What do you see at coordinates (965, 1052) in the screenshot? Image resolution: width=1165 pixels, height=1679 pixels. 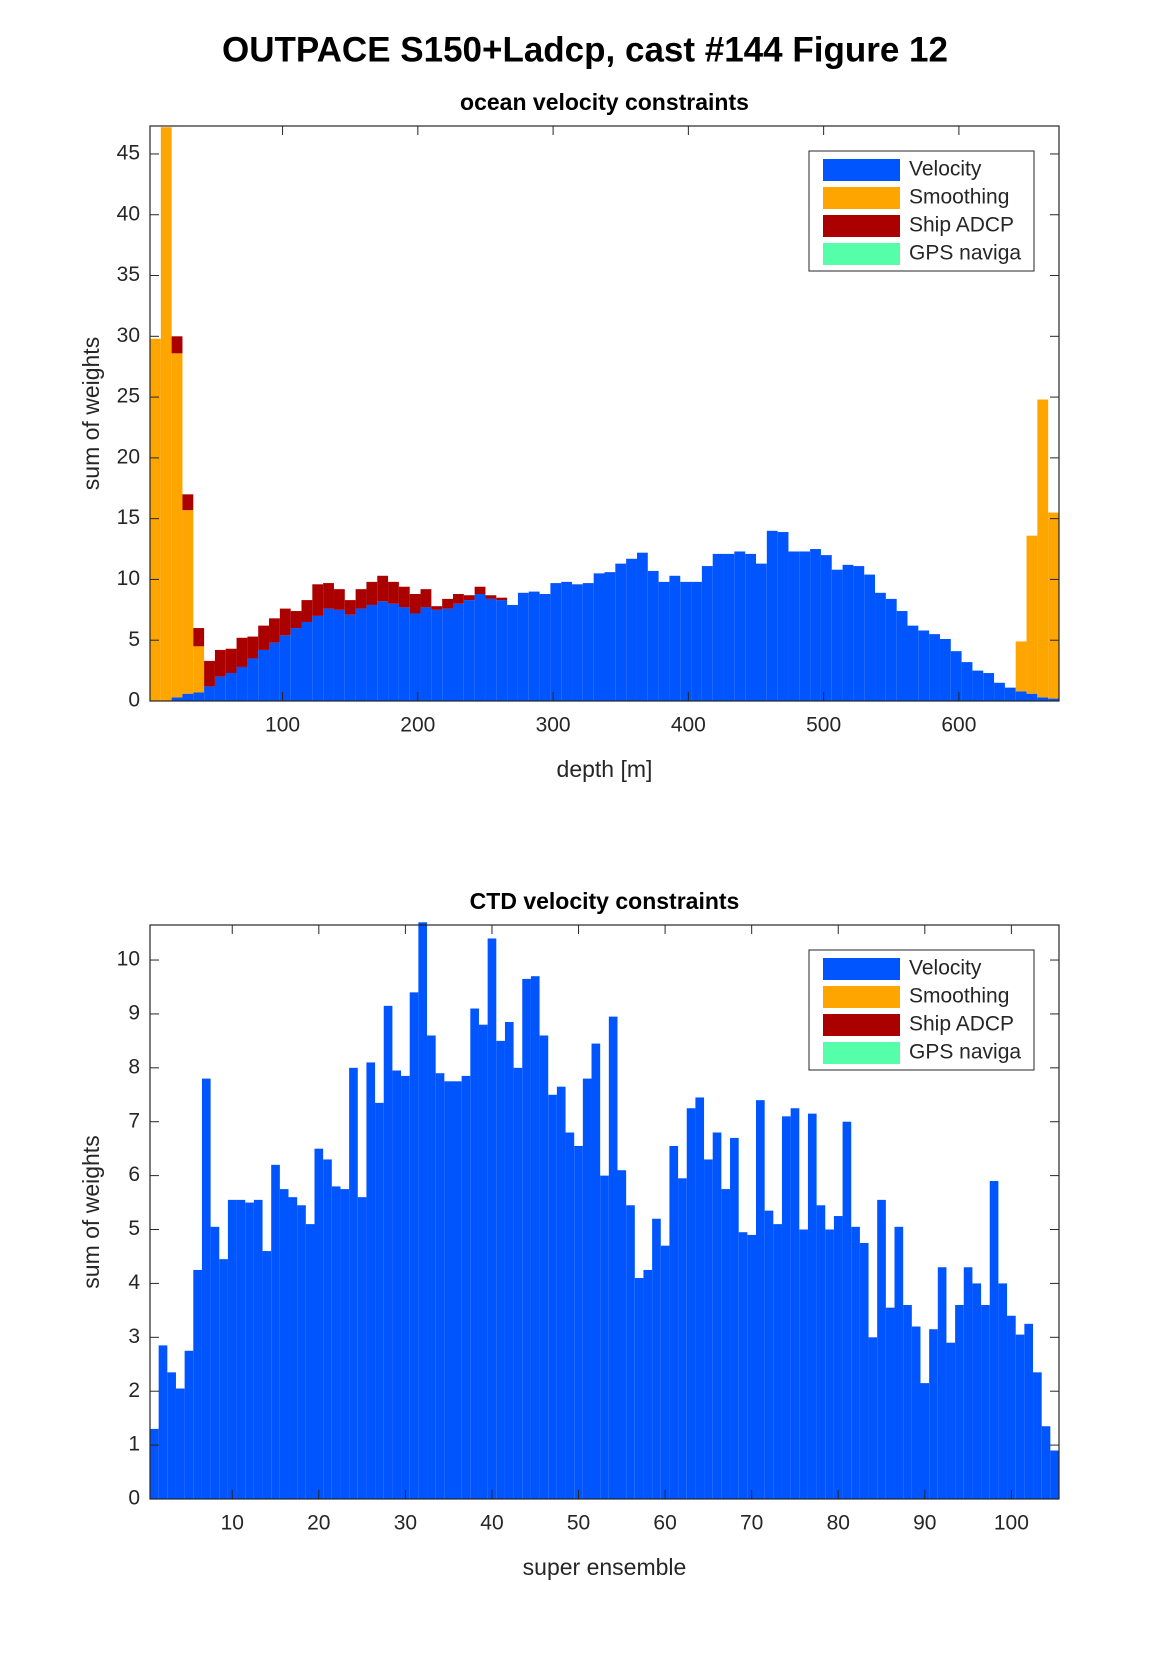 I see `legend-label: GPS naviga` at bounding box center [965, 1052].